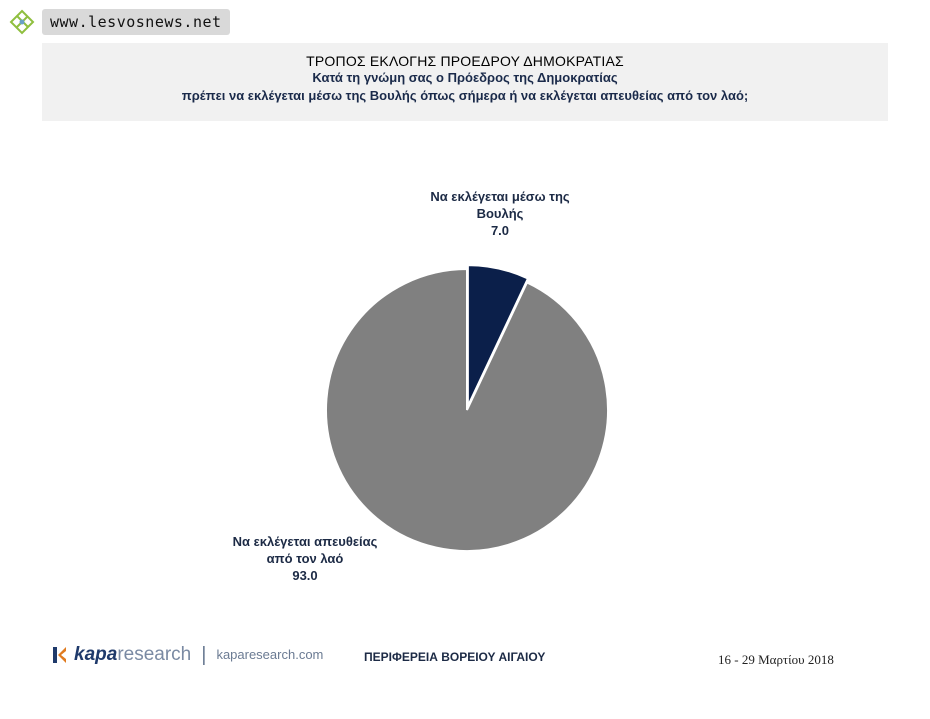 The height and width of the screenshot is (719, 930). Describe the element at coordinates (154, 654) in the screenshot. I see `brand-light: research` at that location.